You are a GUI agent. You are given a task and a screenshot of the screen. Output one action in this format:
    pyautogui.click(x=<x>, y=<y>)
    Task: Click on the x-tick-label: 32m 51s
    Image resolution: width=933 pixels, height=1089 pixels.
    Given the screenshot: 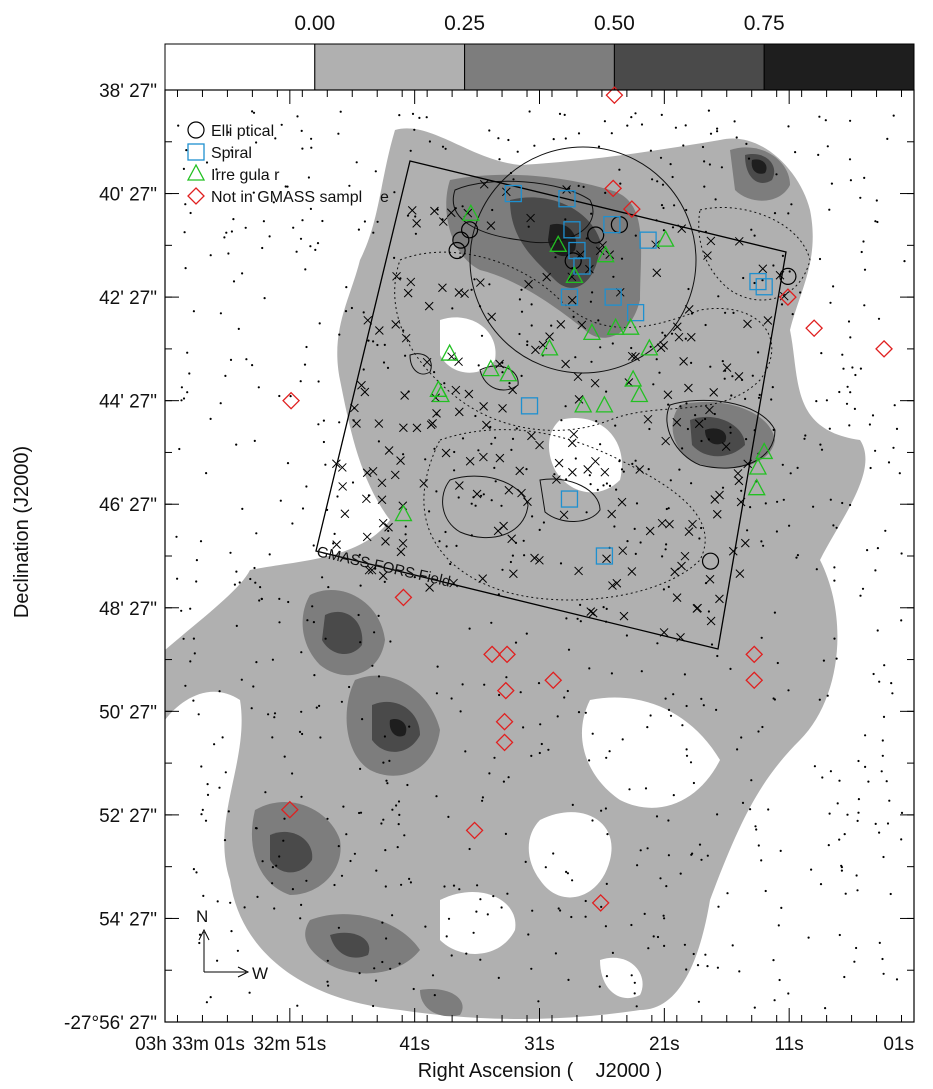 What is the action you would take?
    pyautogui.click(x=289, y=1044)
    